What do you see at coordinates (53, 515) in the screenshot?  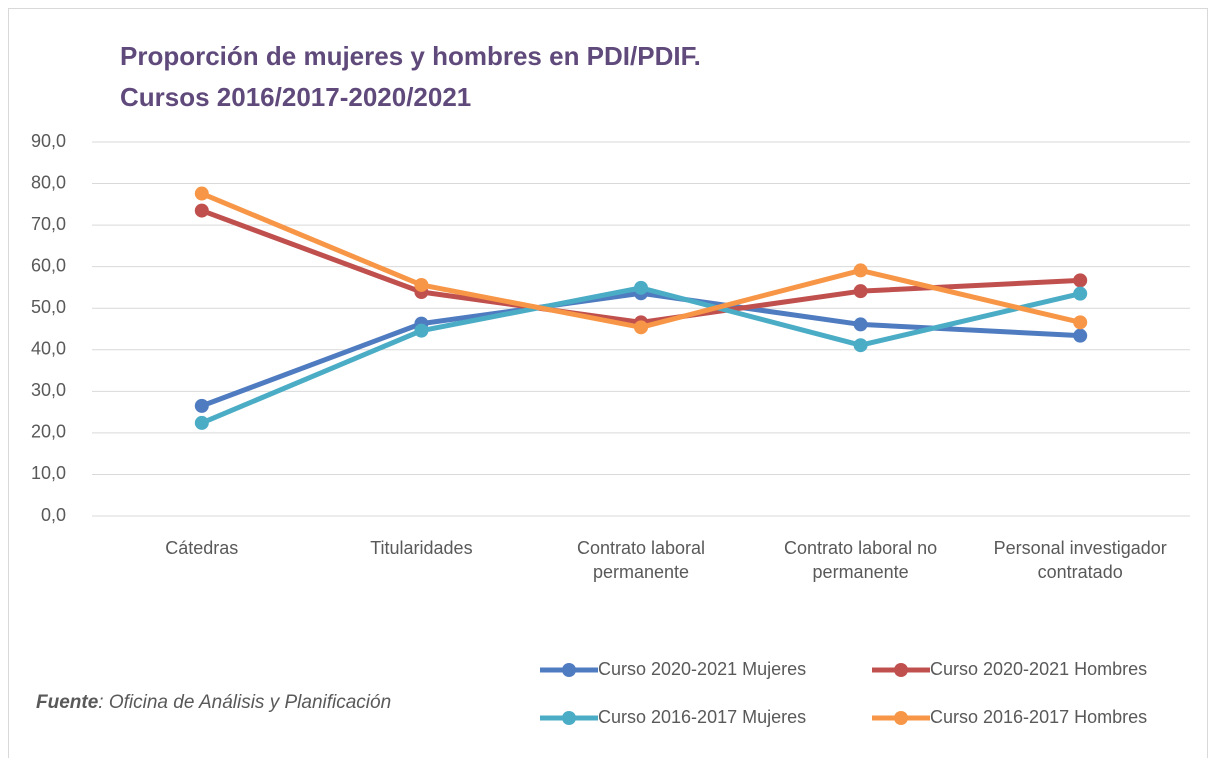 I see `y-tick-label: 0,0` at bounding box center [53, 515].